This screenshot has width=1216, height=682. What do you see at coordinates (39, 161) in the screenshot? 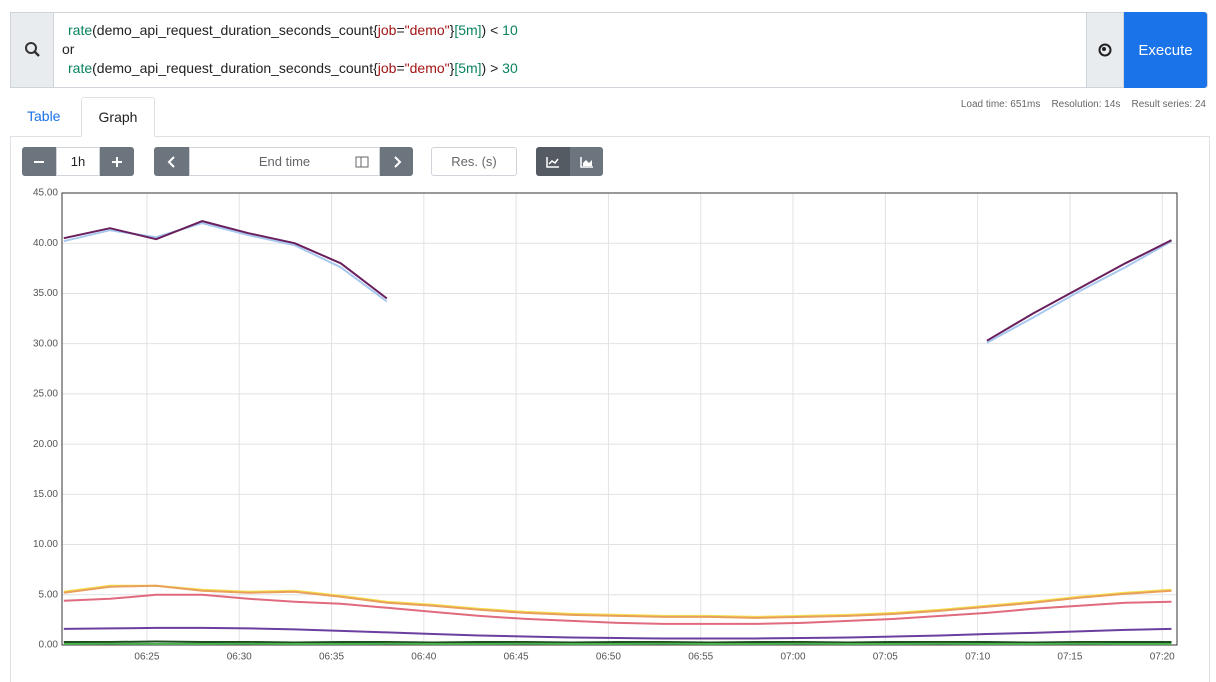
I see `range-minus` at bounding box center [39, 161].